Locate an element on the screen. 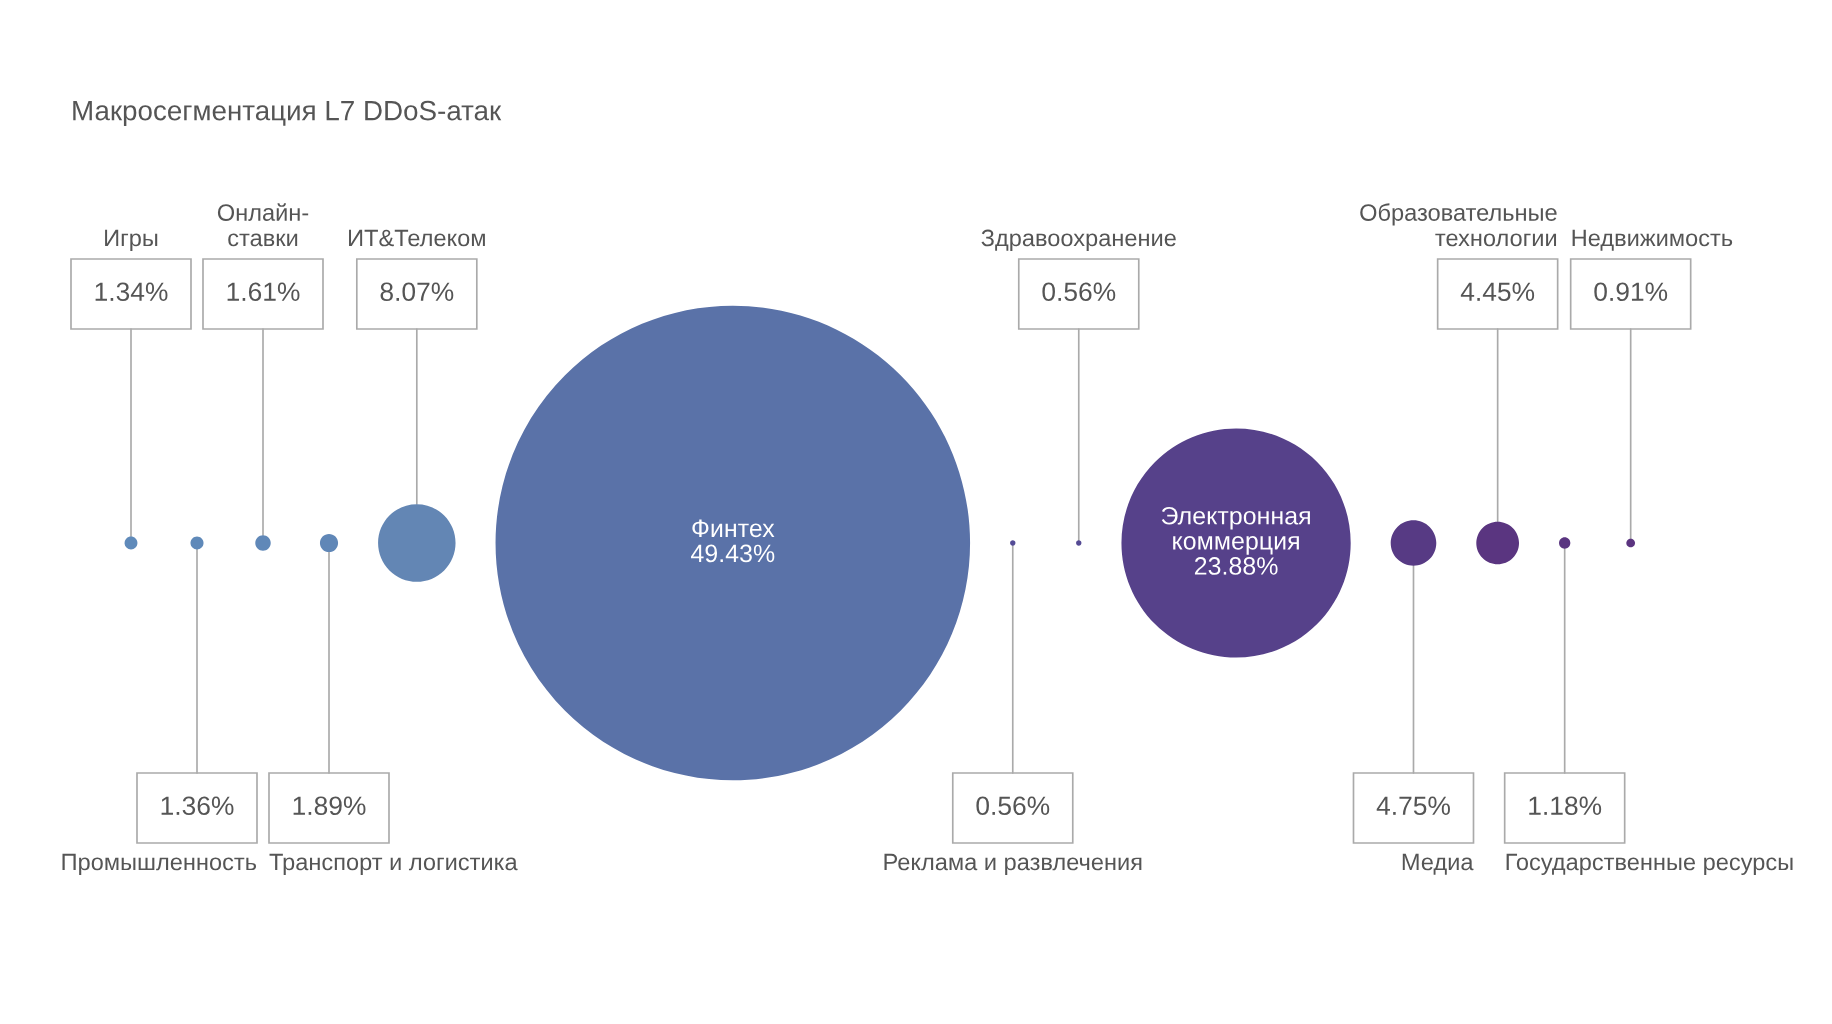  category-label: Здравоохранение is located at coordinates (1078, 240).